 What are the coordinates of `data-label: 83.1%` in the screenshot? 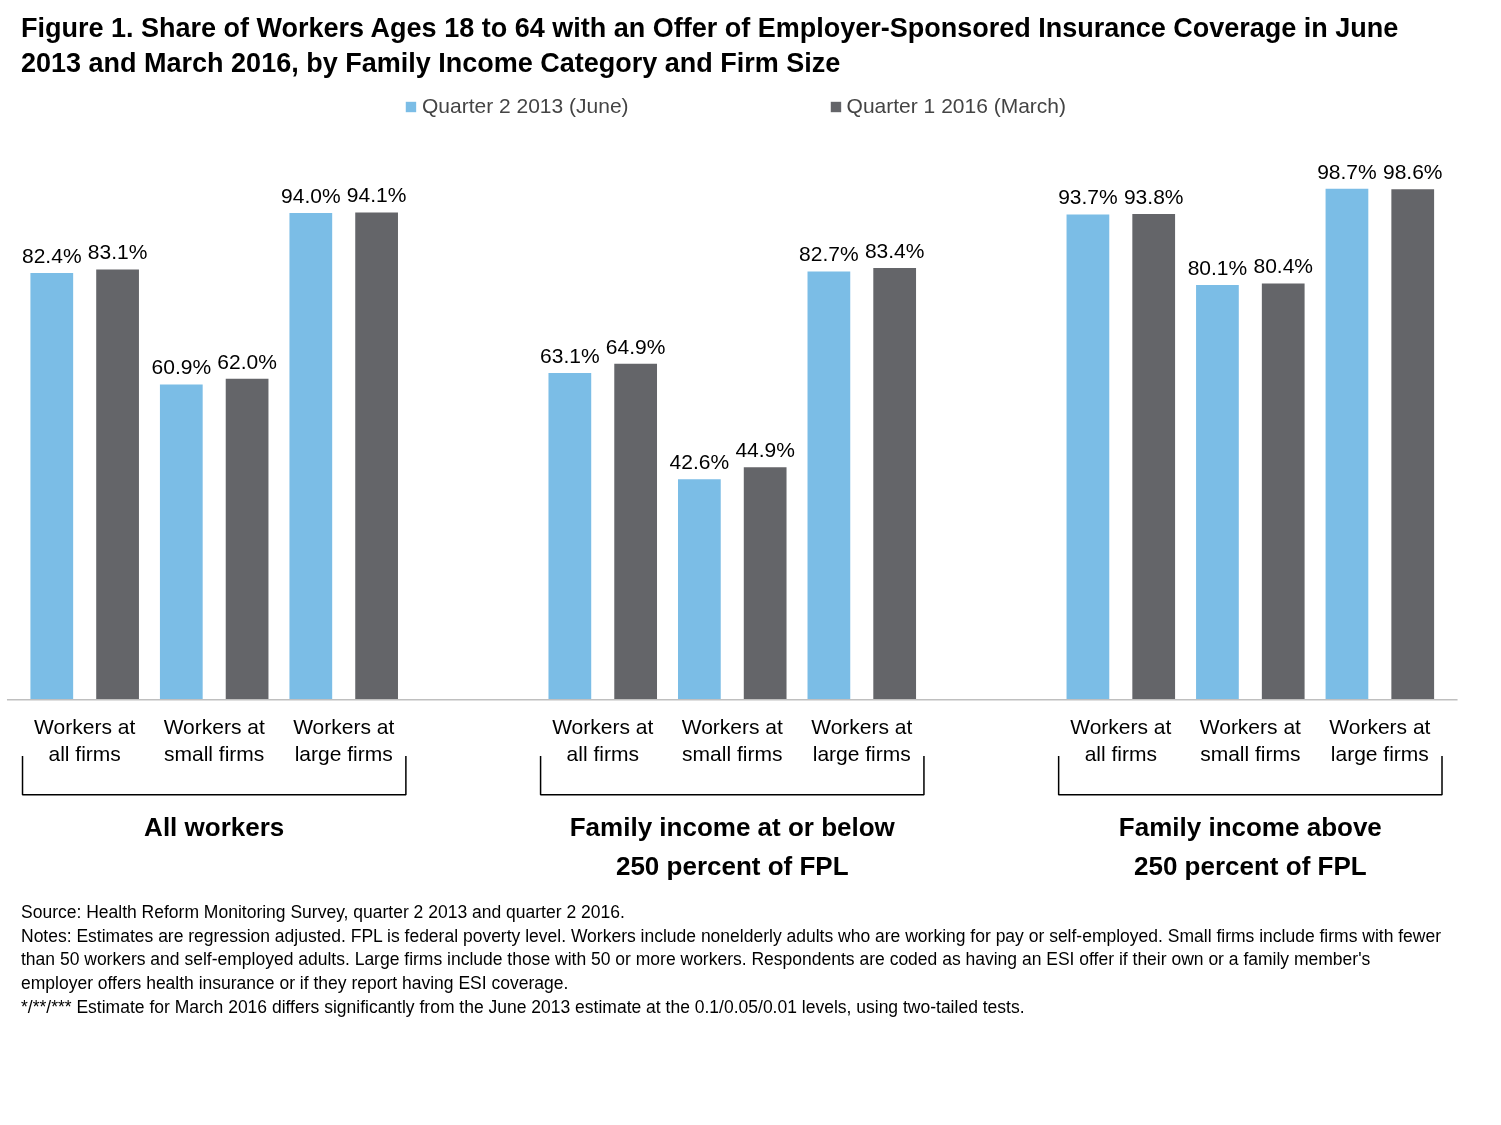 It's located at (117, 252).